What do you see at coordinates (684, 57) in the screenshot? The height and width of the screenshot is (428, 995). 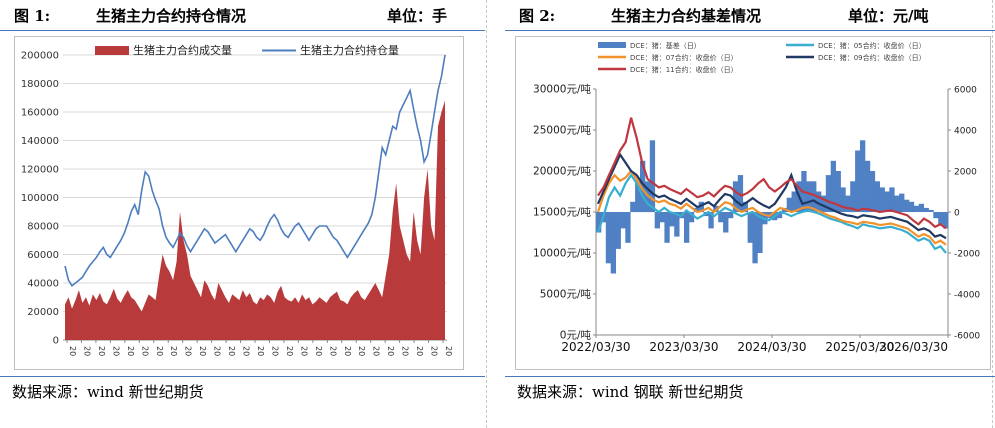 I see `legend-label: DCE：猪：07合约：收盘价（日）` at bounding box center [684, 57].